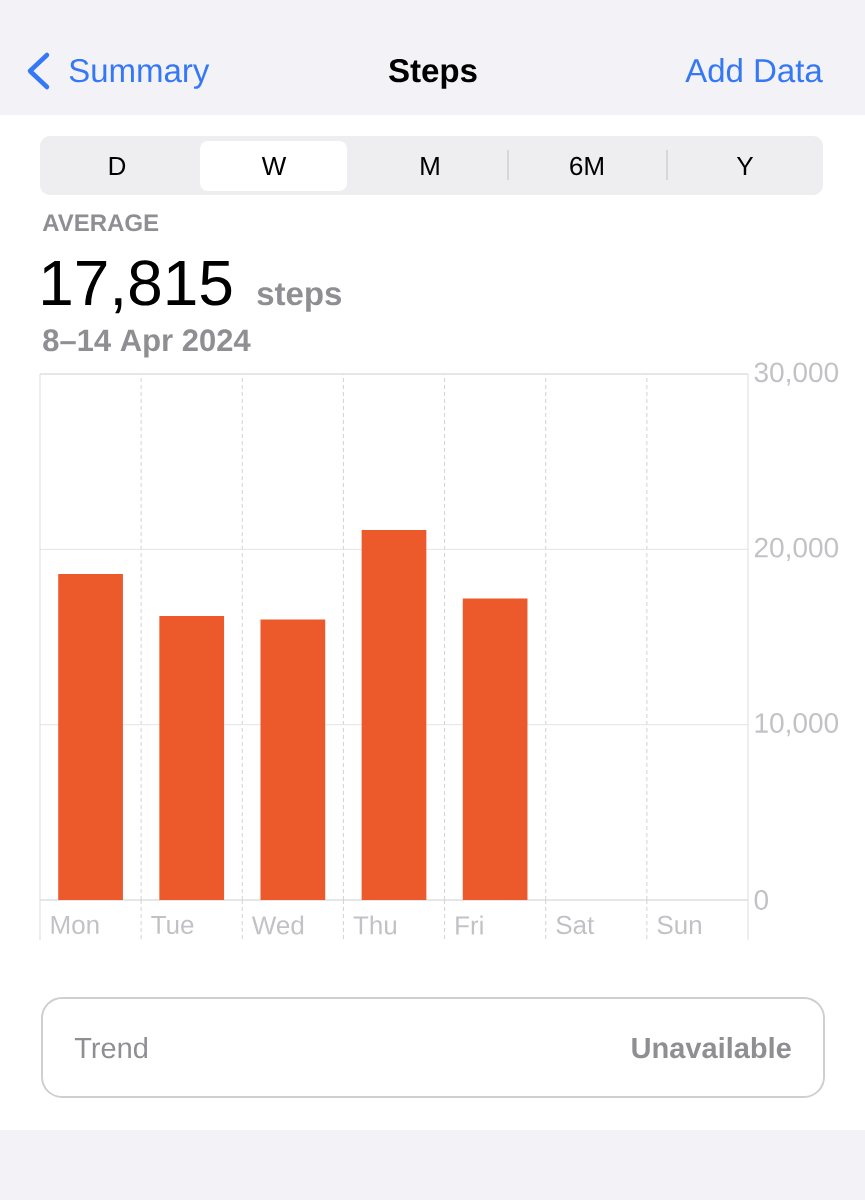  Describe the element at coordinates (137, 287) in the screenshot. I see `text: 17,815` at that location.